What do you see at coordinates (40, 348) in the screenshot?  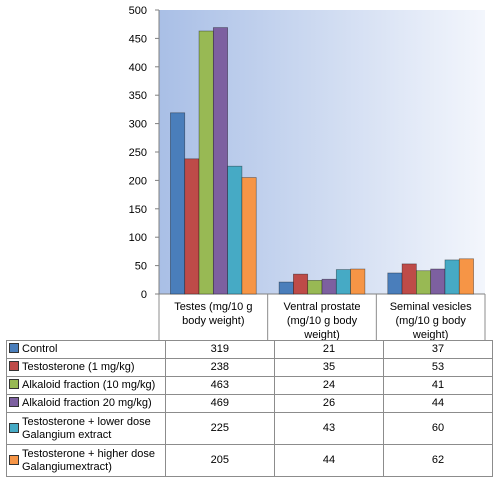 I see `series-name: Control` at bounding box center [40, 348].